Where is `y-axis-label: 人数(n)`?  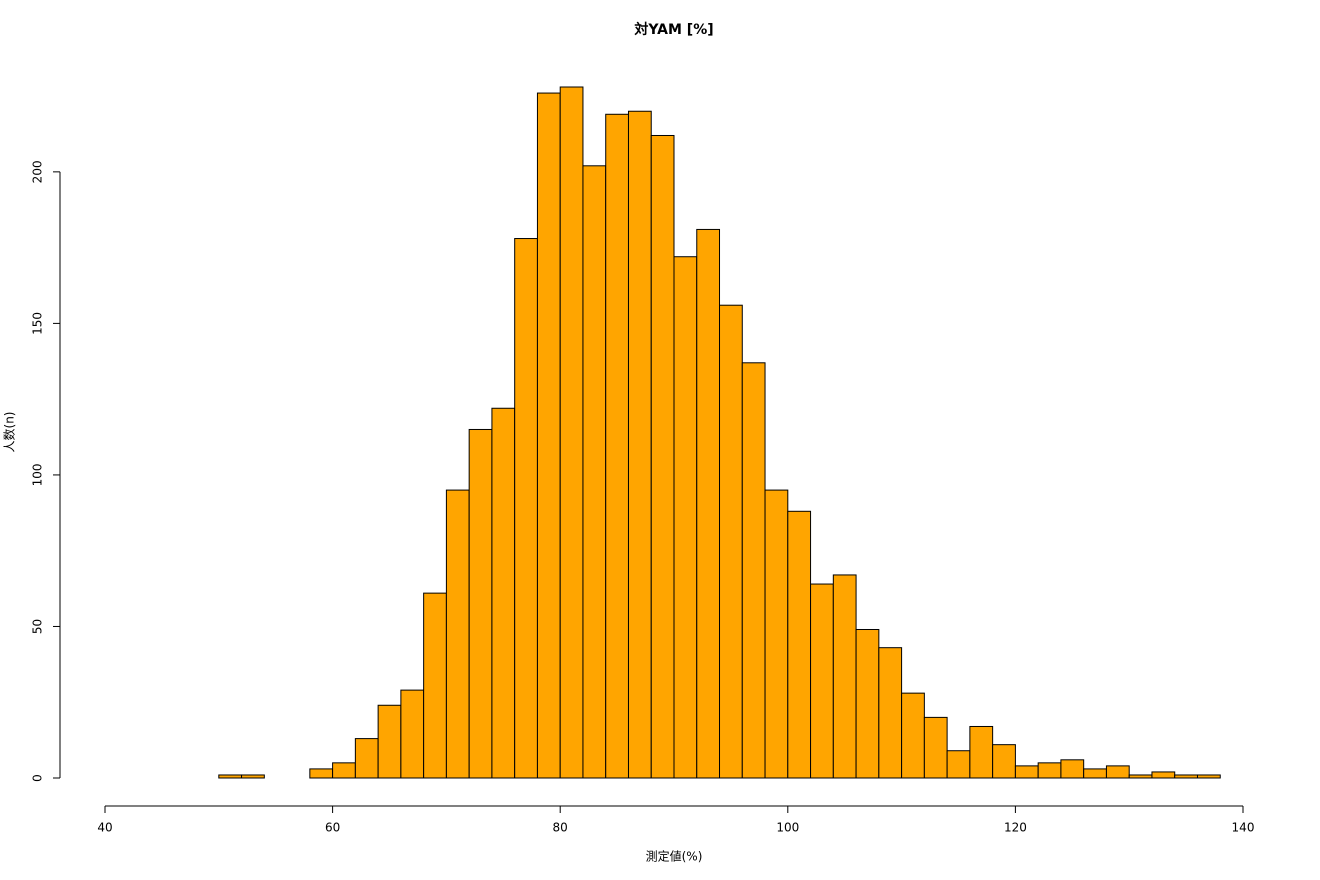
y-axis-label: 人数(n) is located at coordinates (9, 432).